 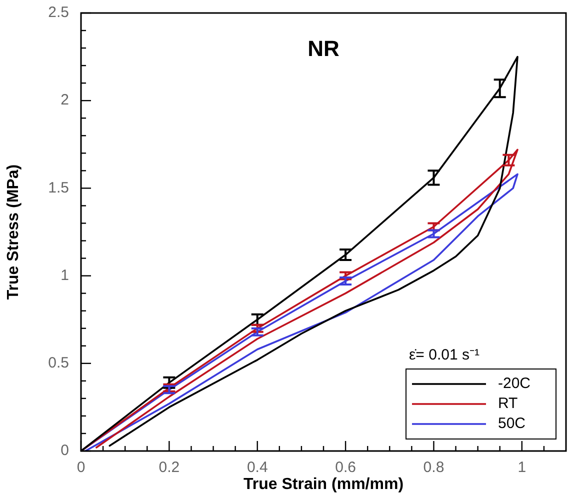 What do you see at coordinates (13, 232) in the screenshot?
I see `y-axis-title: True Stress (MPa)` at bounding box center [13, 232].